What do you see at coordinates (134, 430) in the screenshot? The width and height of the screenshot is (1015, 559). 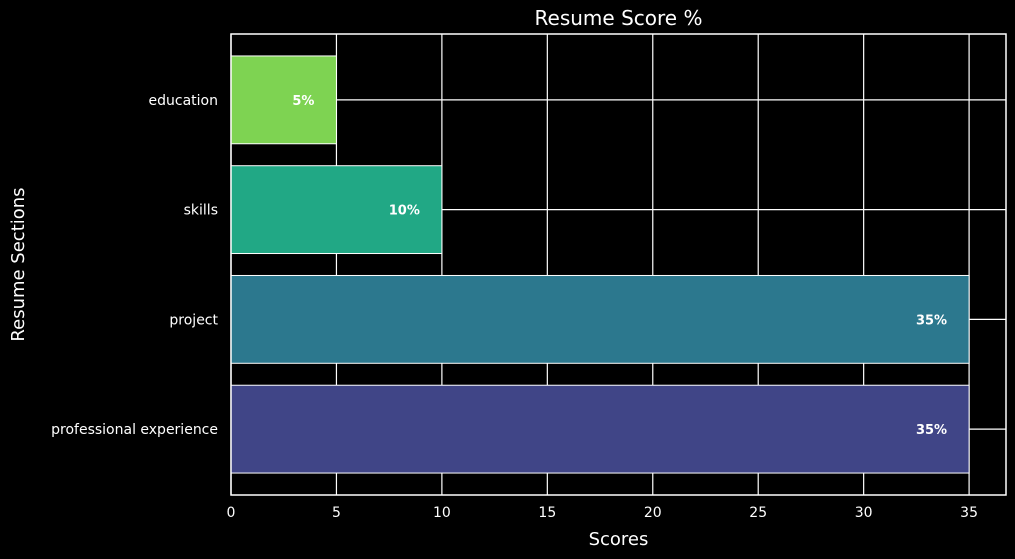 I see `y-tick-label: professional experience` at bounding box center [134, 430].